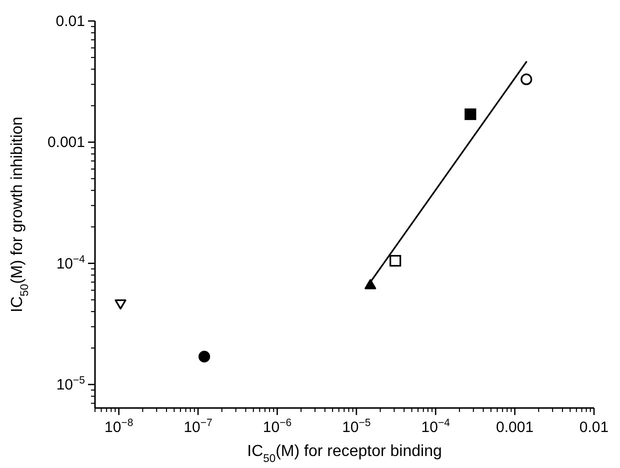  Describe the element at coordinates (356, 426) in the screenshot. I see `x-tick-label: 10$^{−5}$` at that location.